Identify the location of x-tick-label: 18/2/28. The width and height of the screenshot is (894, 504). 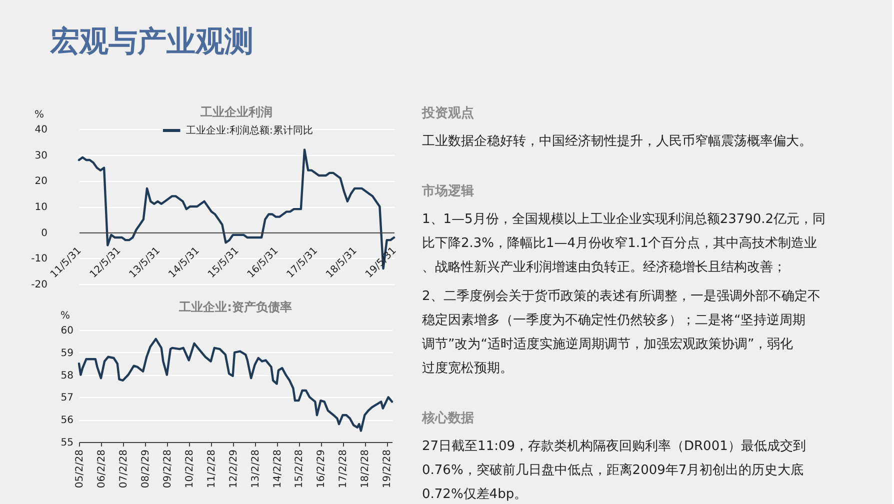
(366, 469).